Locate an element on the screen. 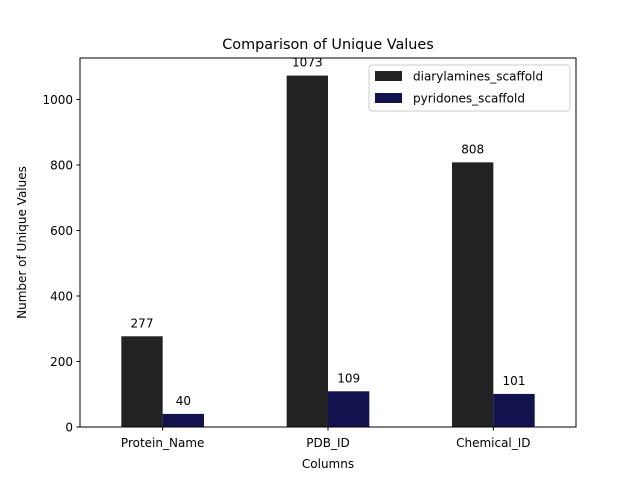 This screenshot has height=480, width=640. data-label-pyridones_scaffold-Protein_Name: 40 is located at coordinates (183, 401).